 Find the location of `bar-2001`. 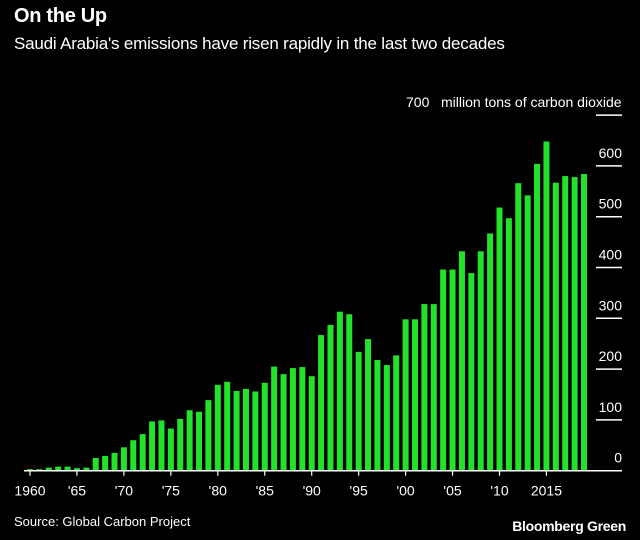

bar-2001 is located at coordinates (414, 395).